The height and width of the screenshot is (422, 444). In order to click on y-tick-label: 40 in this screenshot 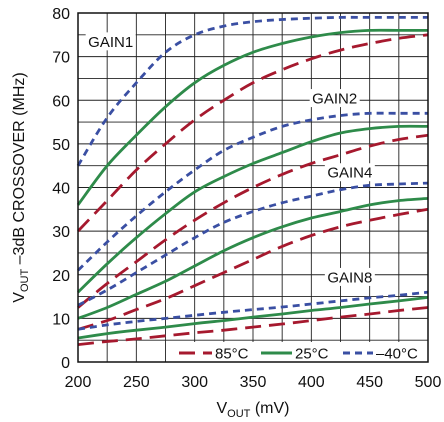, I will do `click(61, 189)`.